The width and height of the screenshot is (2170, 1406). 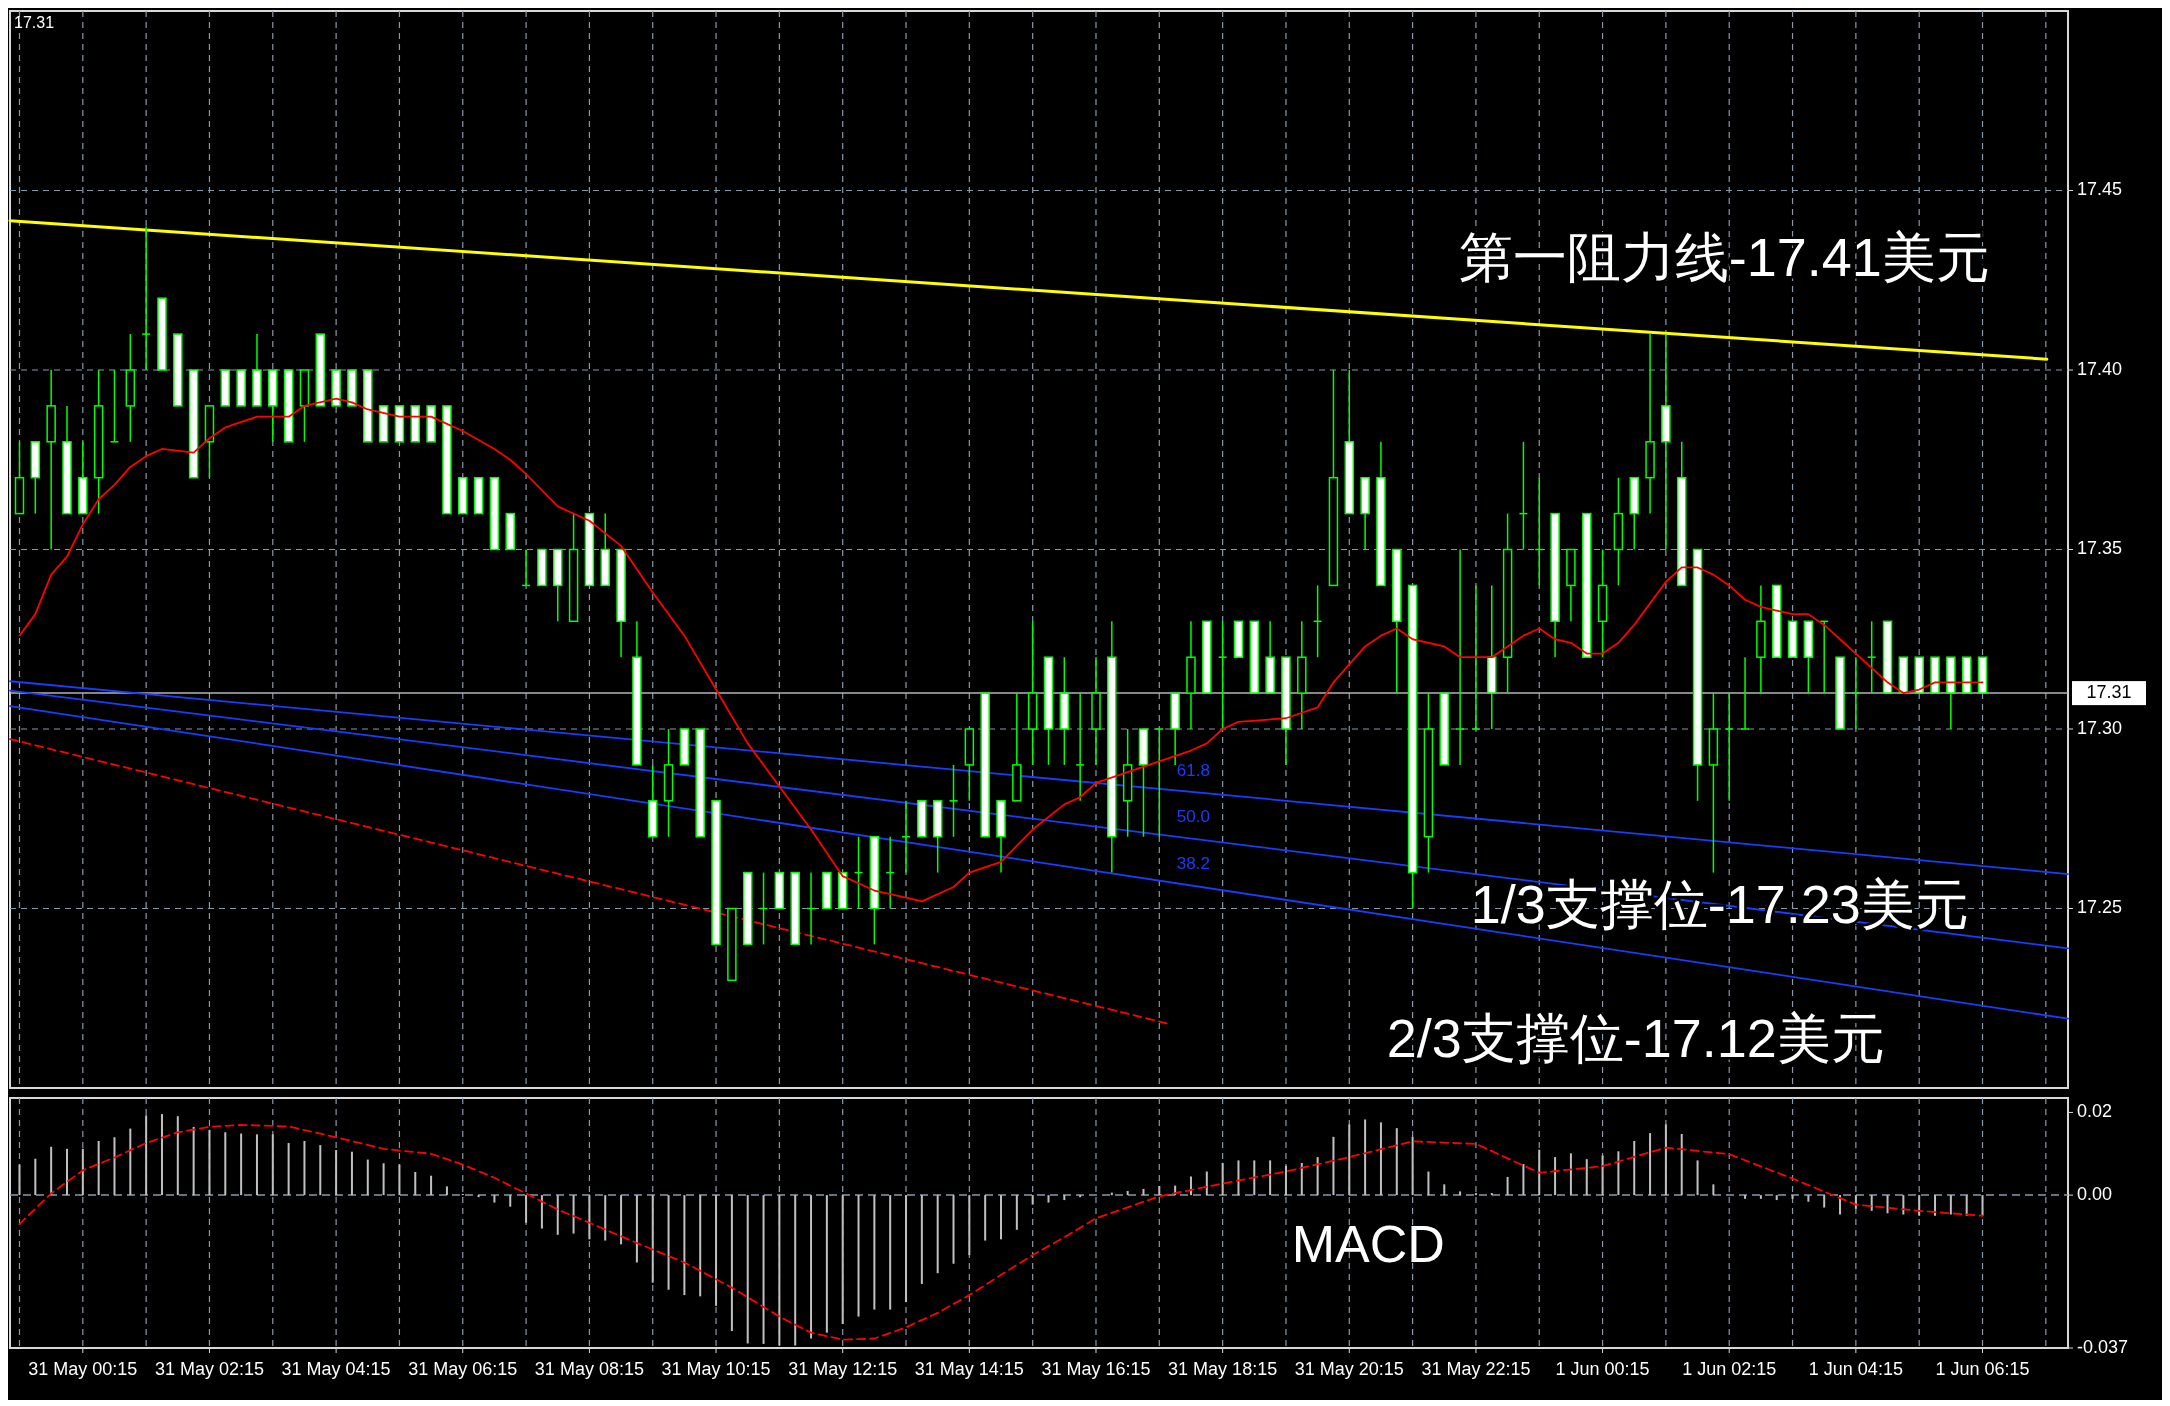 I want to click on y-tick-label: -0.037, so click(x=2103, y=1346).